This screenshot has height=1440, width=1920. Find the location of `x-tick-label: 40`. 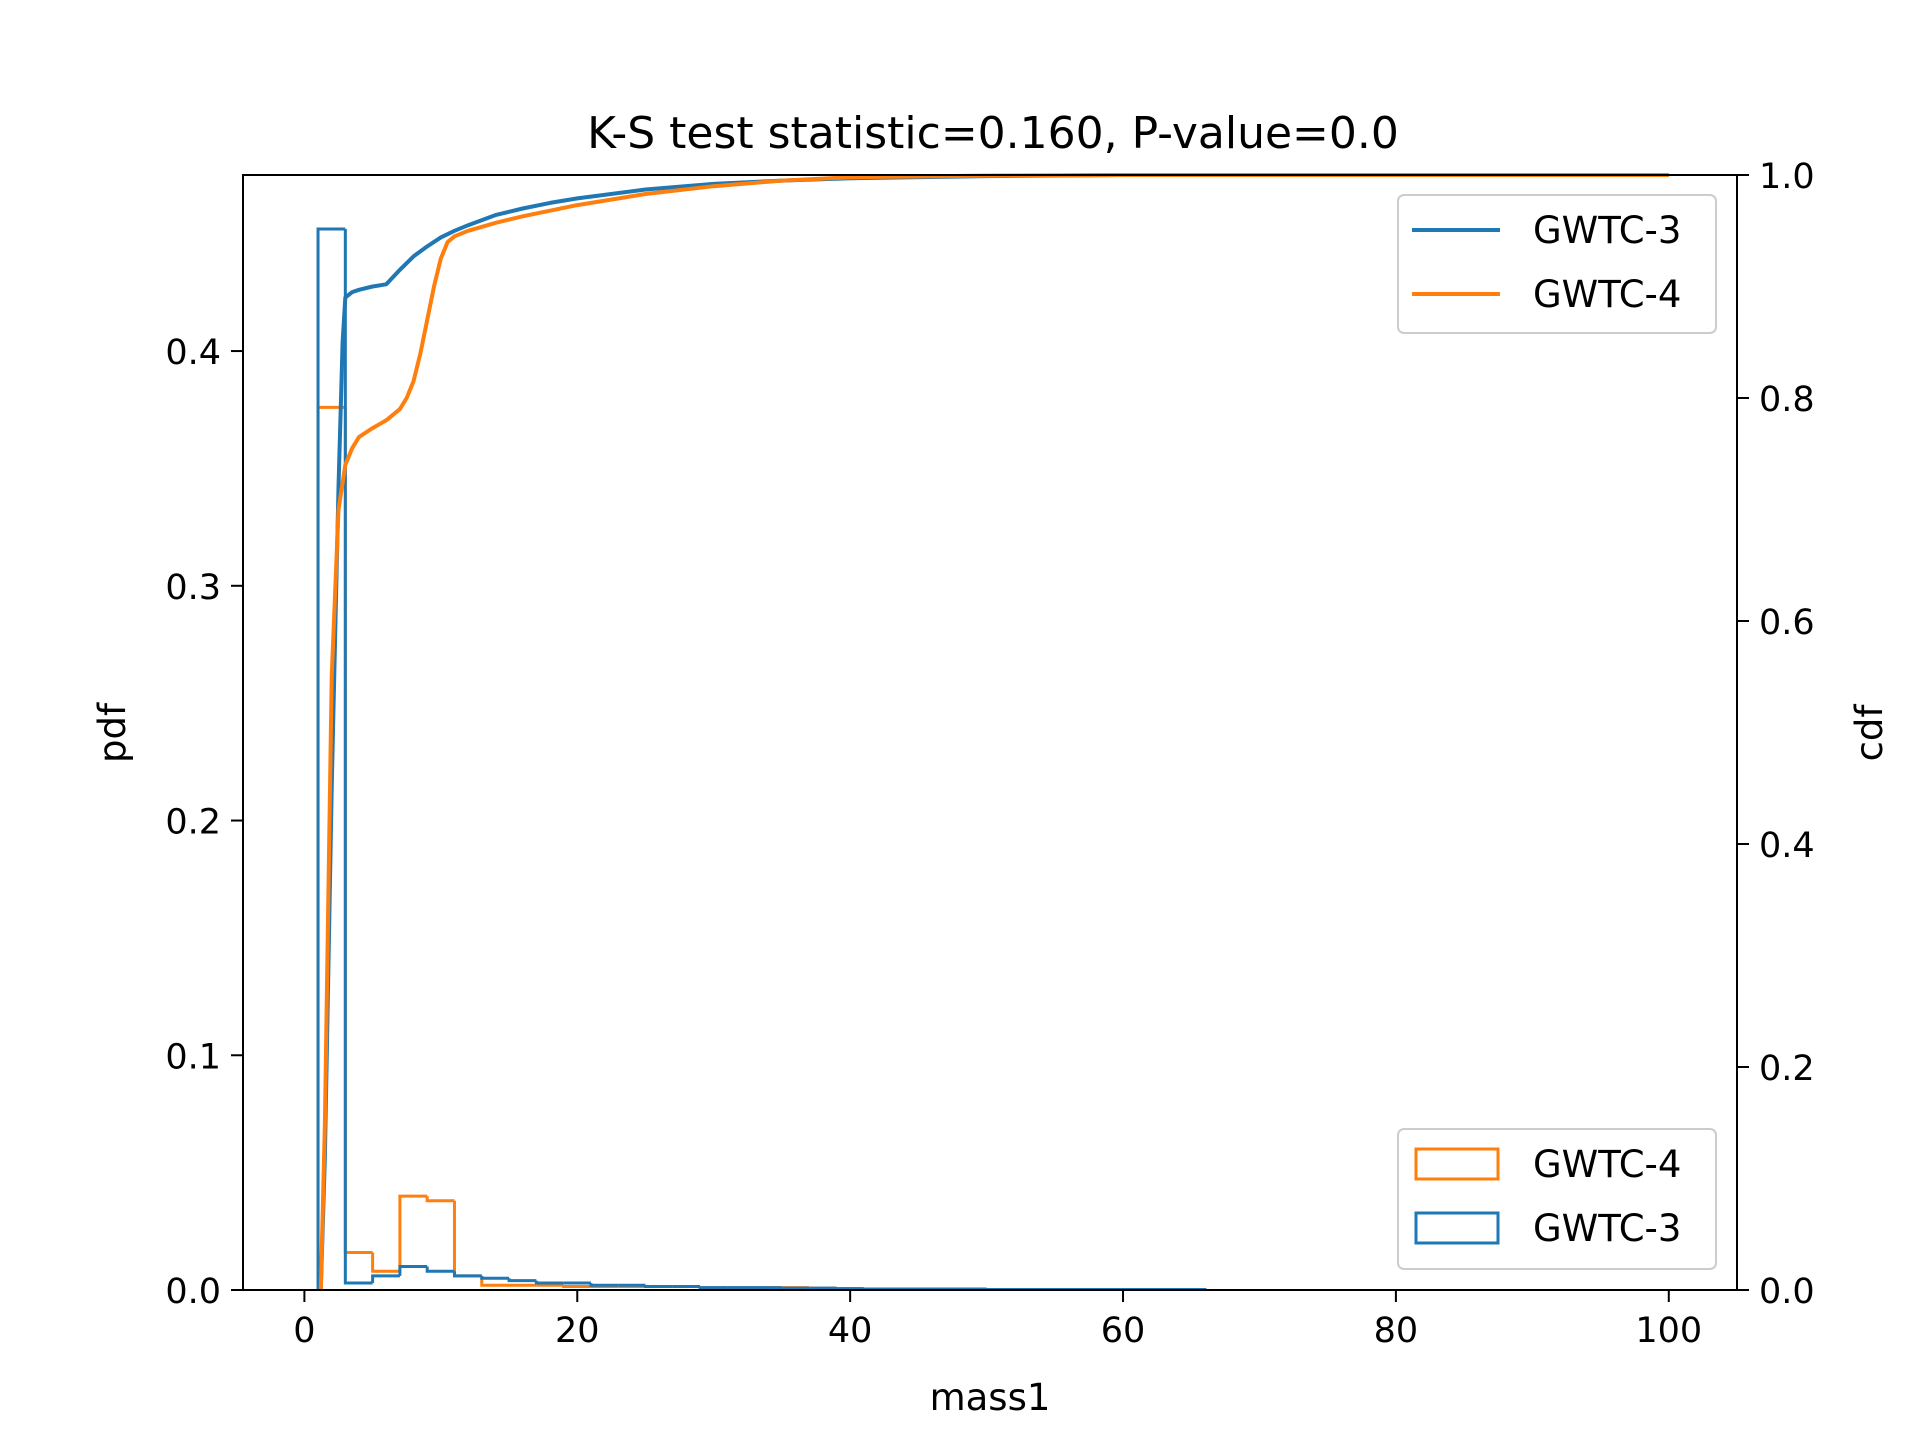

x-tick-label: 40 is located at coordinates (850, 1331).